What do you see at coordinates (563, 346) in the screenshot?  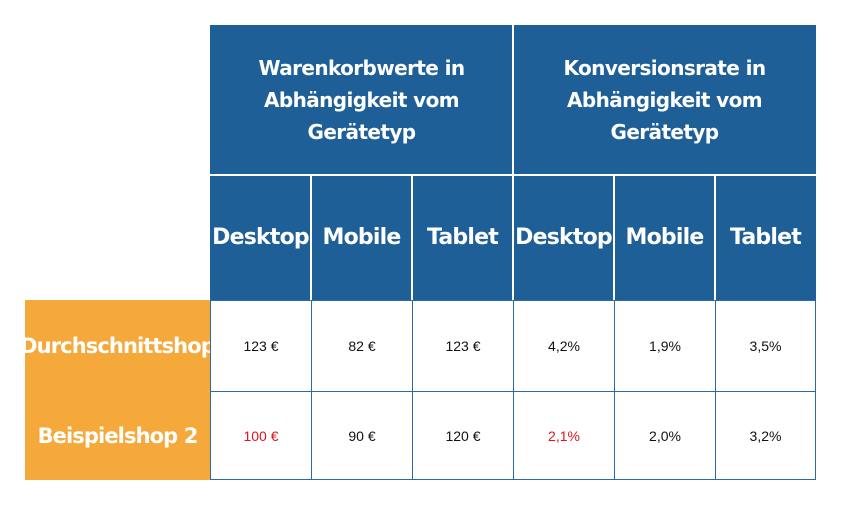 I see `conversion-rate-desktop: 4,2%` at bounding box center [563, 346].